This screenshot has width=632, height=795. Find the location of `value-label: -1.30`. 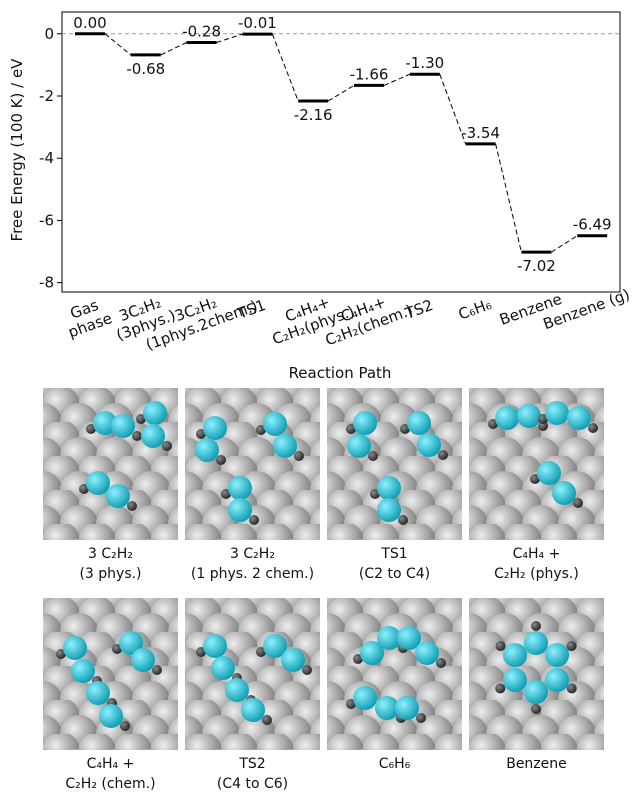

value-label: -1.30 is located at coordinates (424, 63).